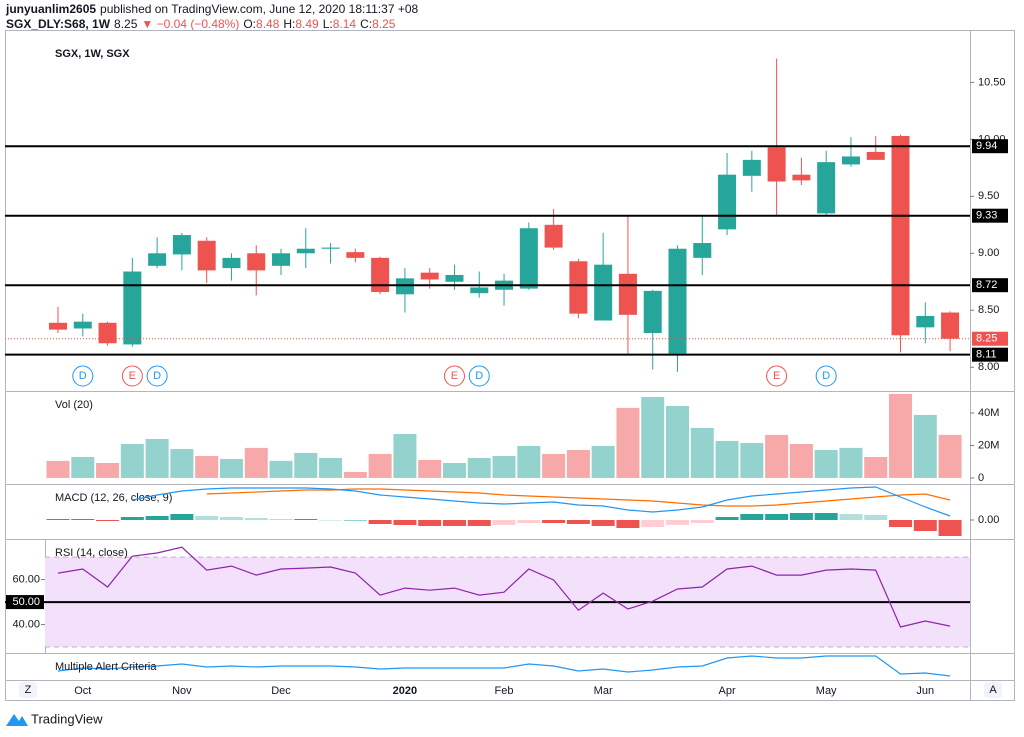  Describe the element at coordinates (307, 24) in the screenshot. I see `ohlc-value: 8.49` at that location.